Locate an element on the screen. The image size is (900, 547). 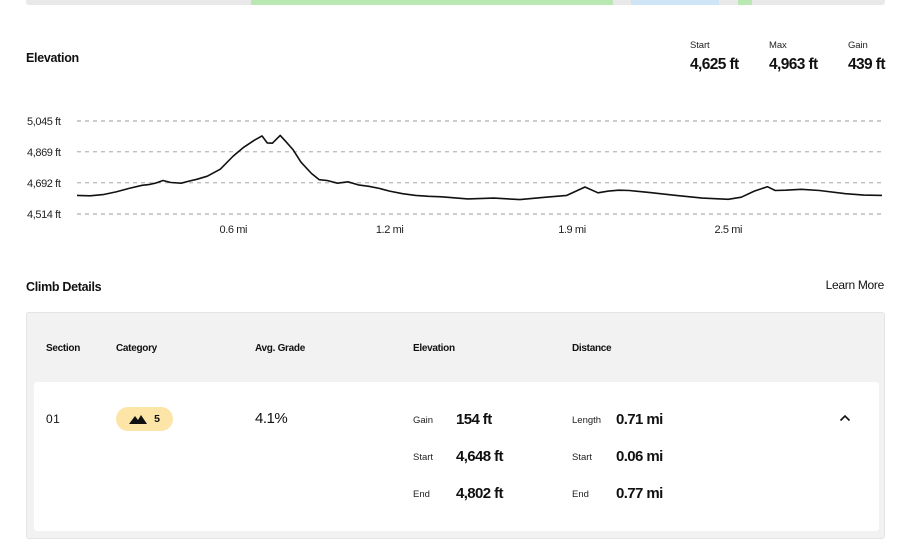
category-badge: 5 is located at coordinates (144, 419).